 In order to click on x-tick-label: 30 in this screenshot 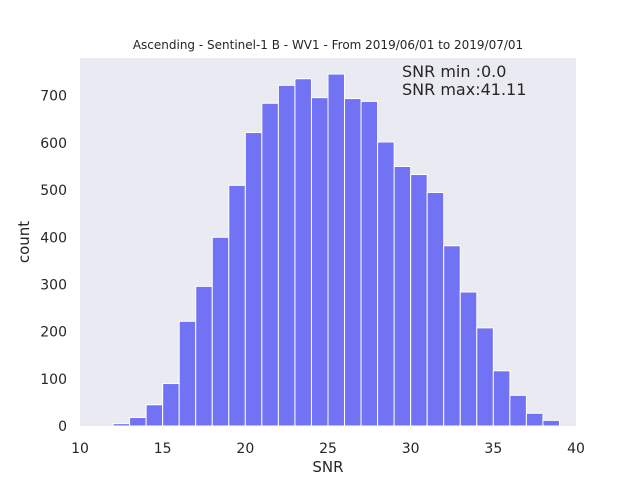, I will do `click(411, 449)`.